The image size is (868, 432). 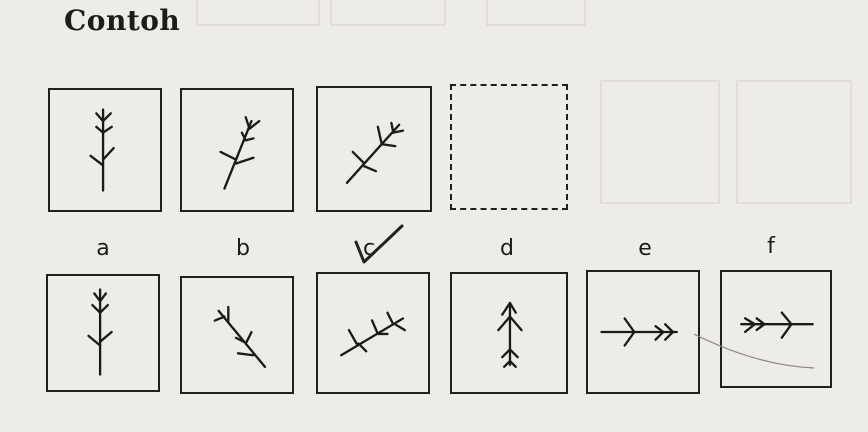 I want to click on option-box-d, so click(x=509, y=333).